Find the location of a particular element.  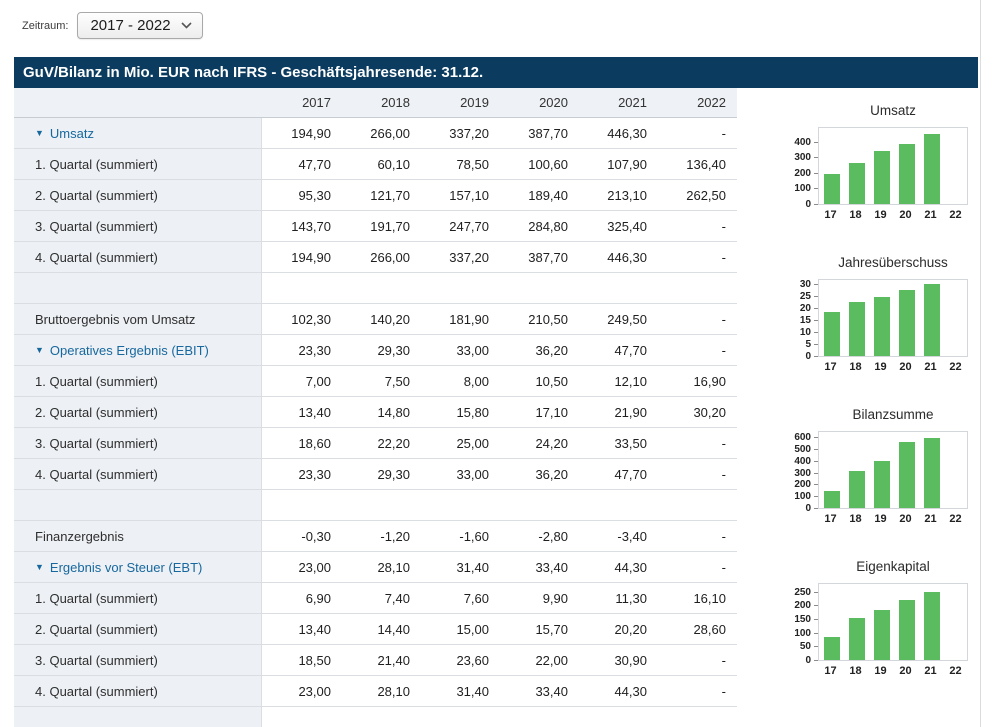

value-cell: 15,80 is located at coordinates (472, 412).